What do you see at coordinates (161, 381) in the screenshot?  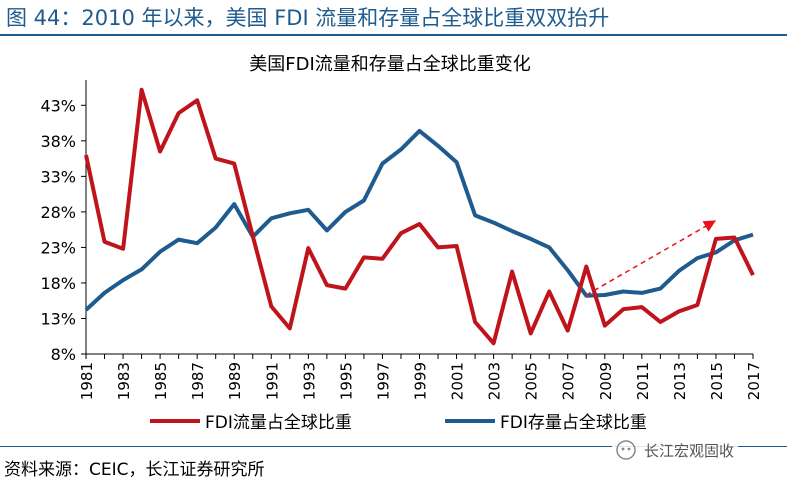 I see `x-tick-label: 1985` at bounding box center [161, 381].